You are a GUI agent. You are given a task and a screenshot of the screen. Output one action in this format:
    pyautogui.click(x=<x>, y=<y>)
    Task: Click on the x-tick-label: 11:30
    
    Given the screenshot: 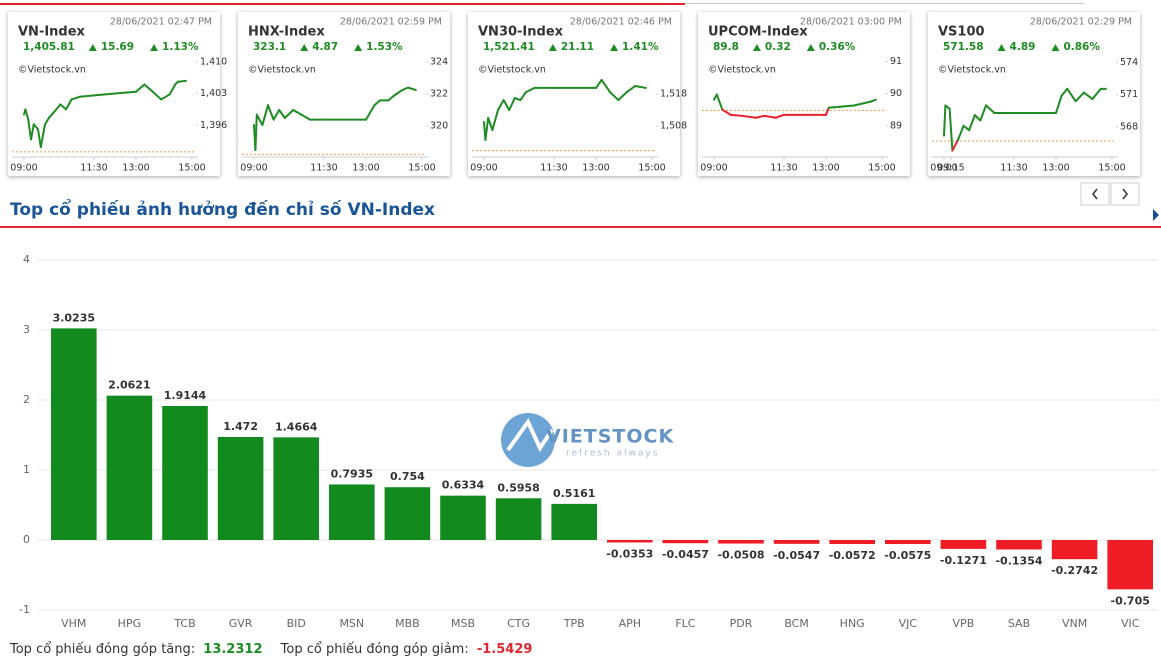 What is the action you would take?
    pyautogui.click(x=1013, y=168)
    